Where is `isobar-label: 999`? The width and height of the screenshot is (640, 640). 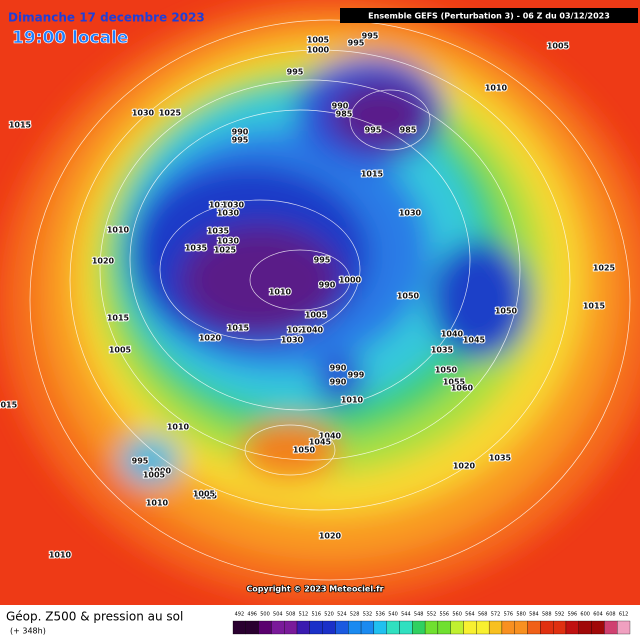 isobar-label: 999 is located at coordinates (356, 375).